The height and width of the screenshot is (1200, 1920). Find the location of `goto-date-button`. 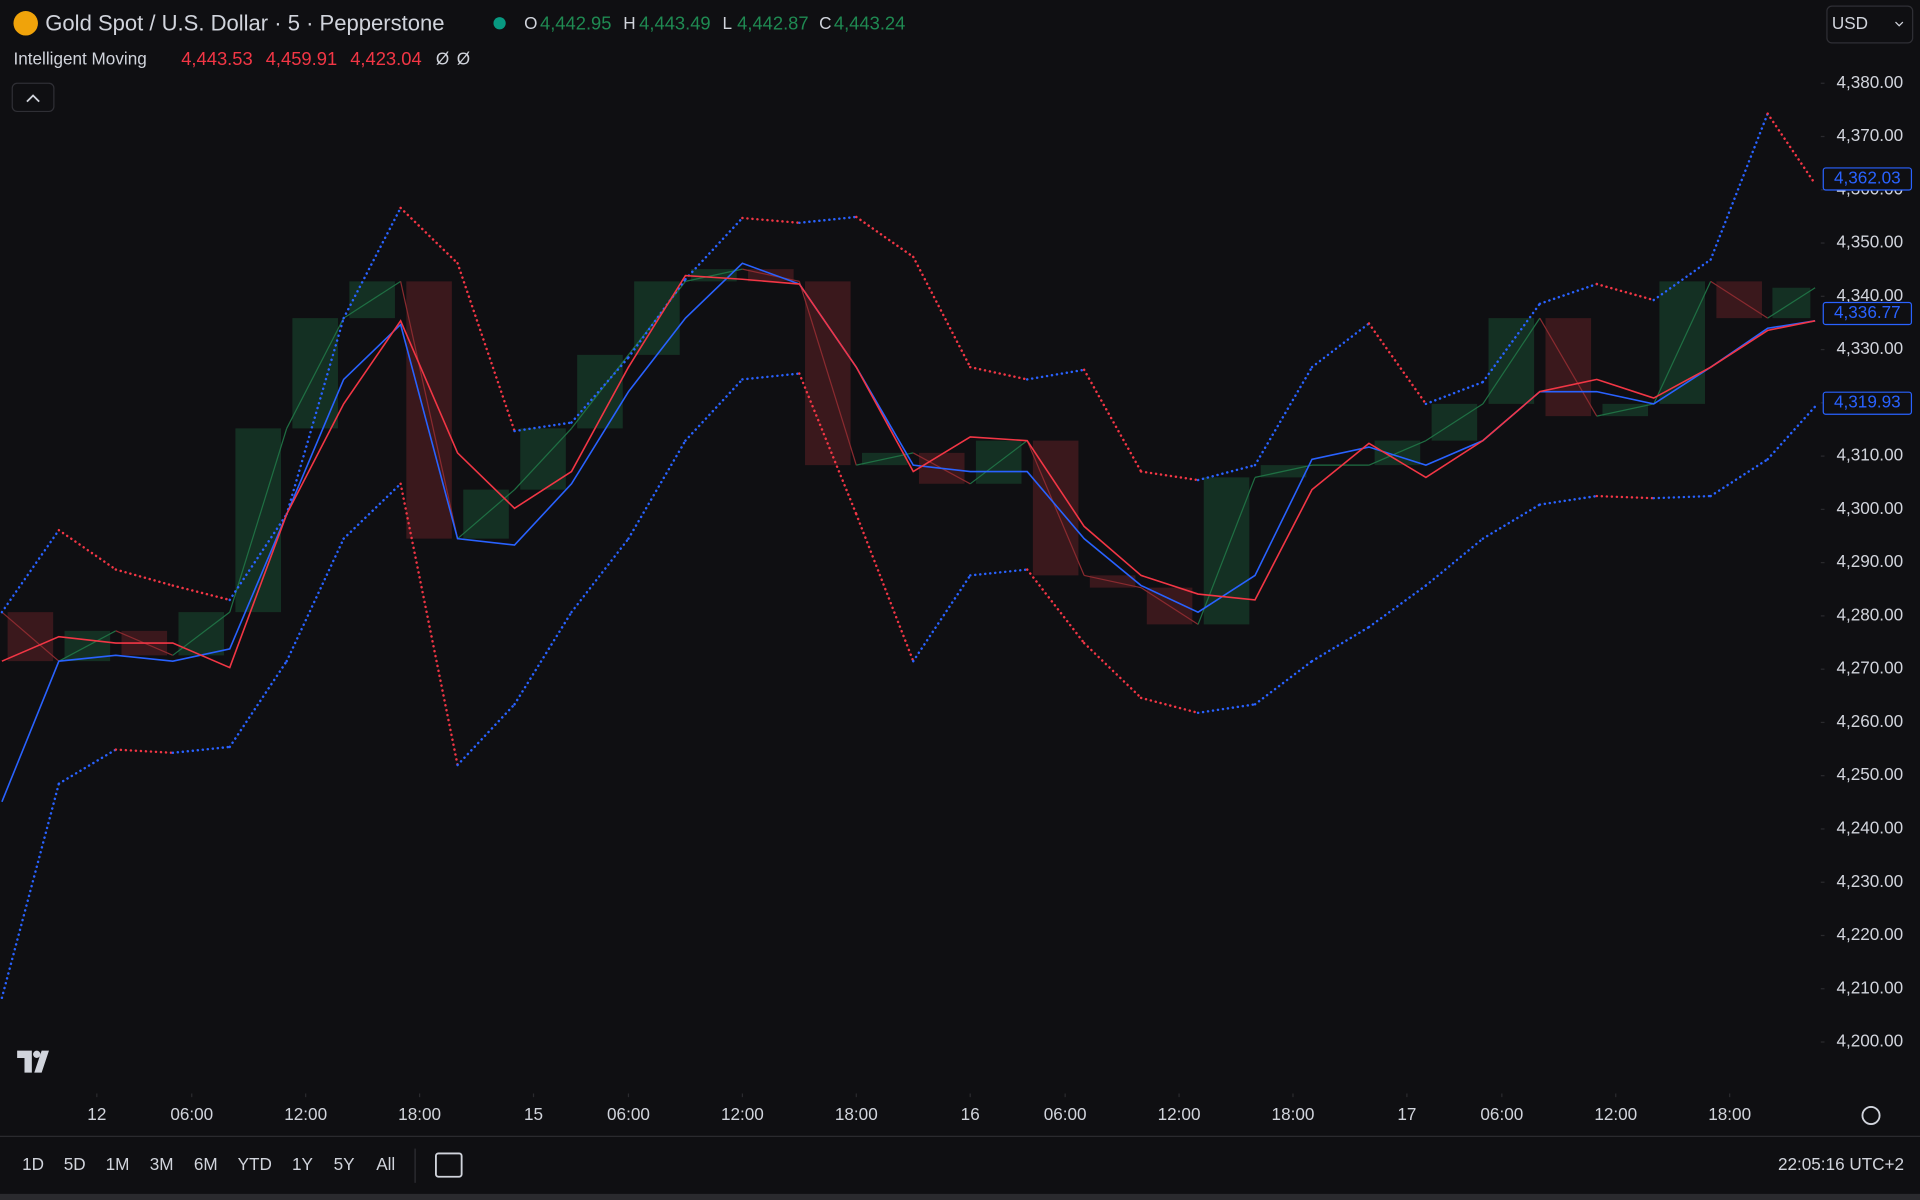

goto-date-button is located at coordinates (449, 1165).